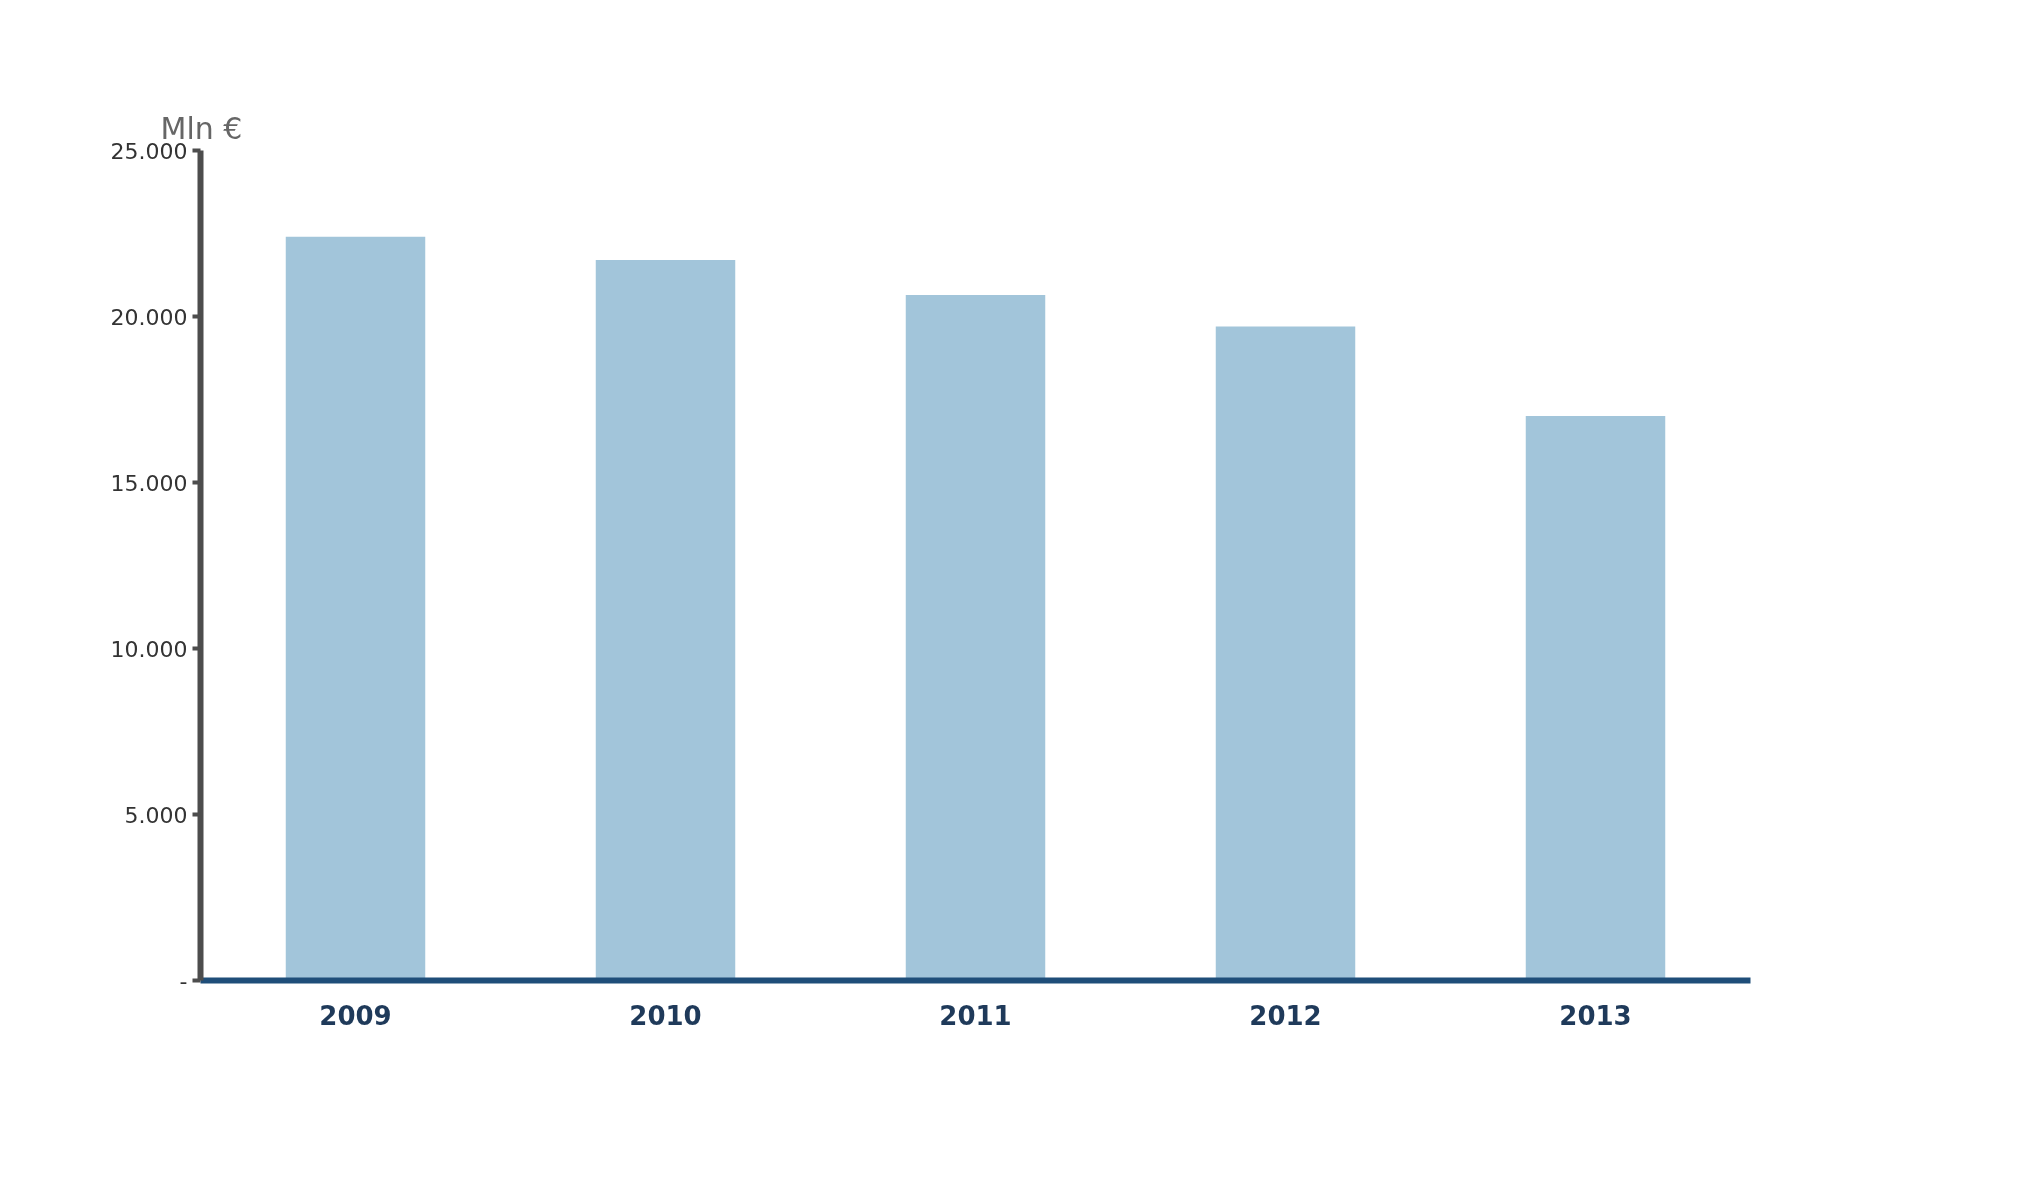 This screenshot has height=1200, width=2040. I want to click on x-tick-label: 2009, so click(355, 1015).